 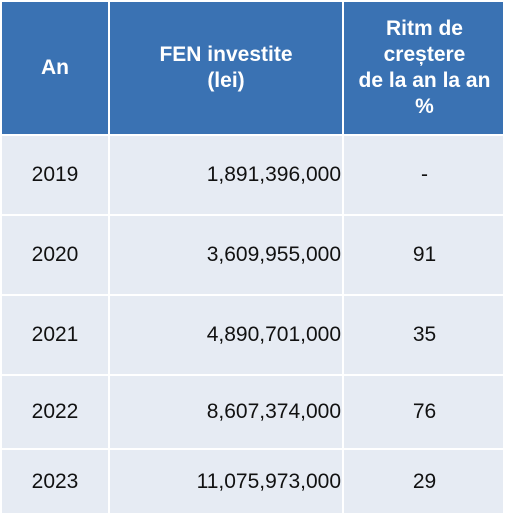 I want to click on investment-cell: 11,075,973,000, so click(x=227, y=482).